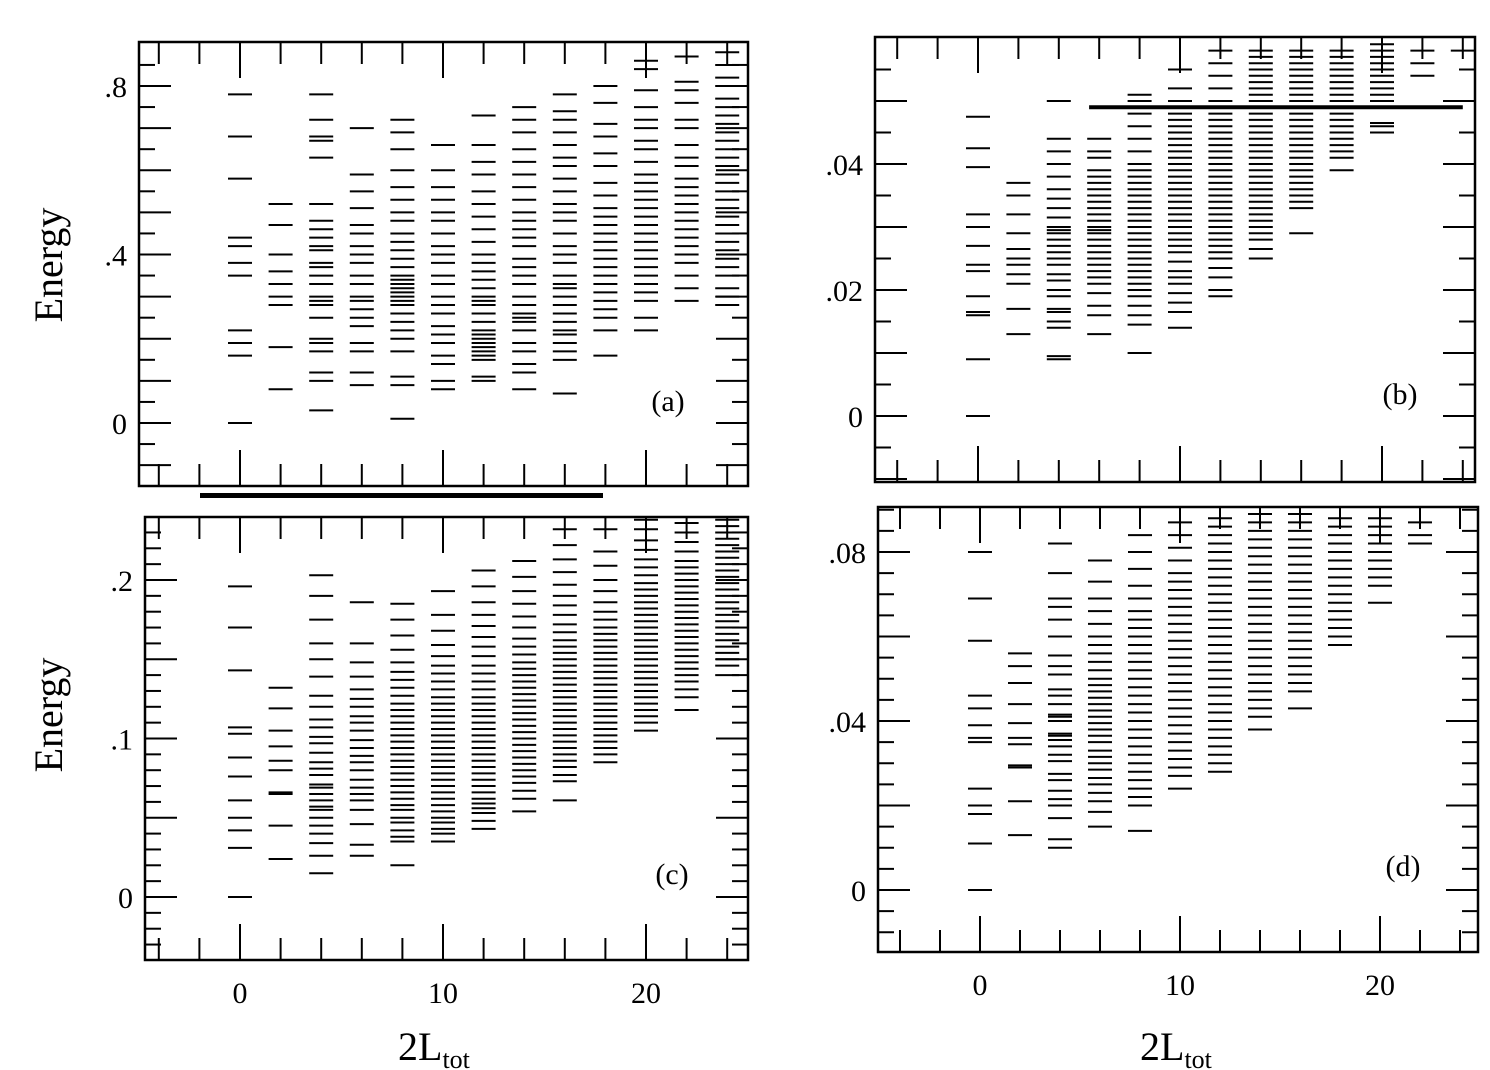 This screenshot has width=1490, height=1070. I want to click on y-tick-label: .4, so click(116, 256).